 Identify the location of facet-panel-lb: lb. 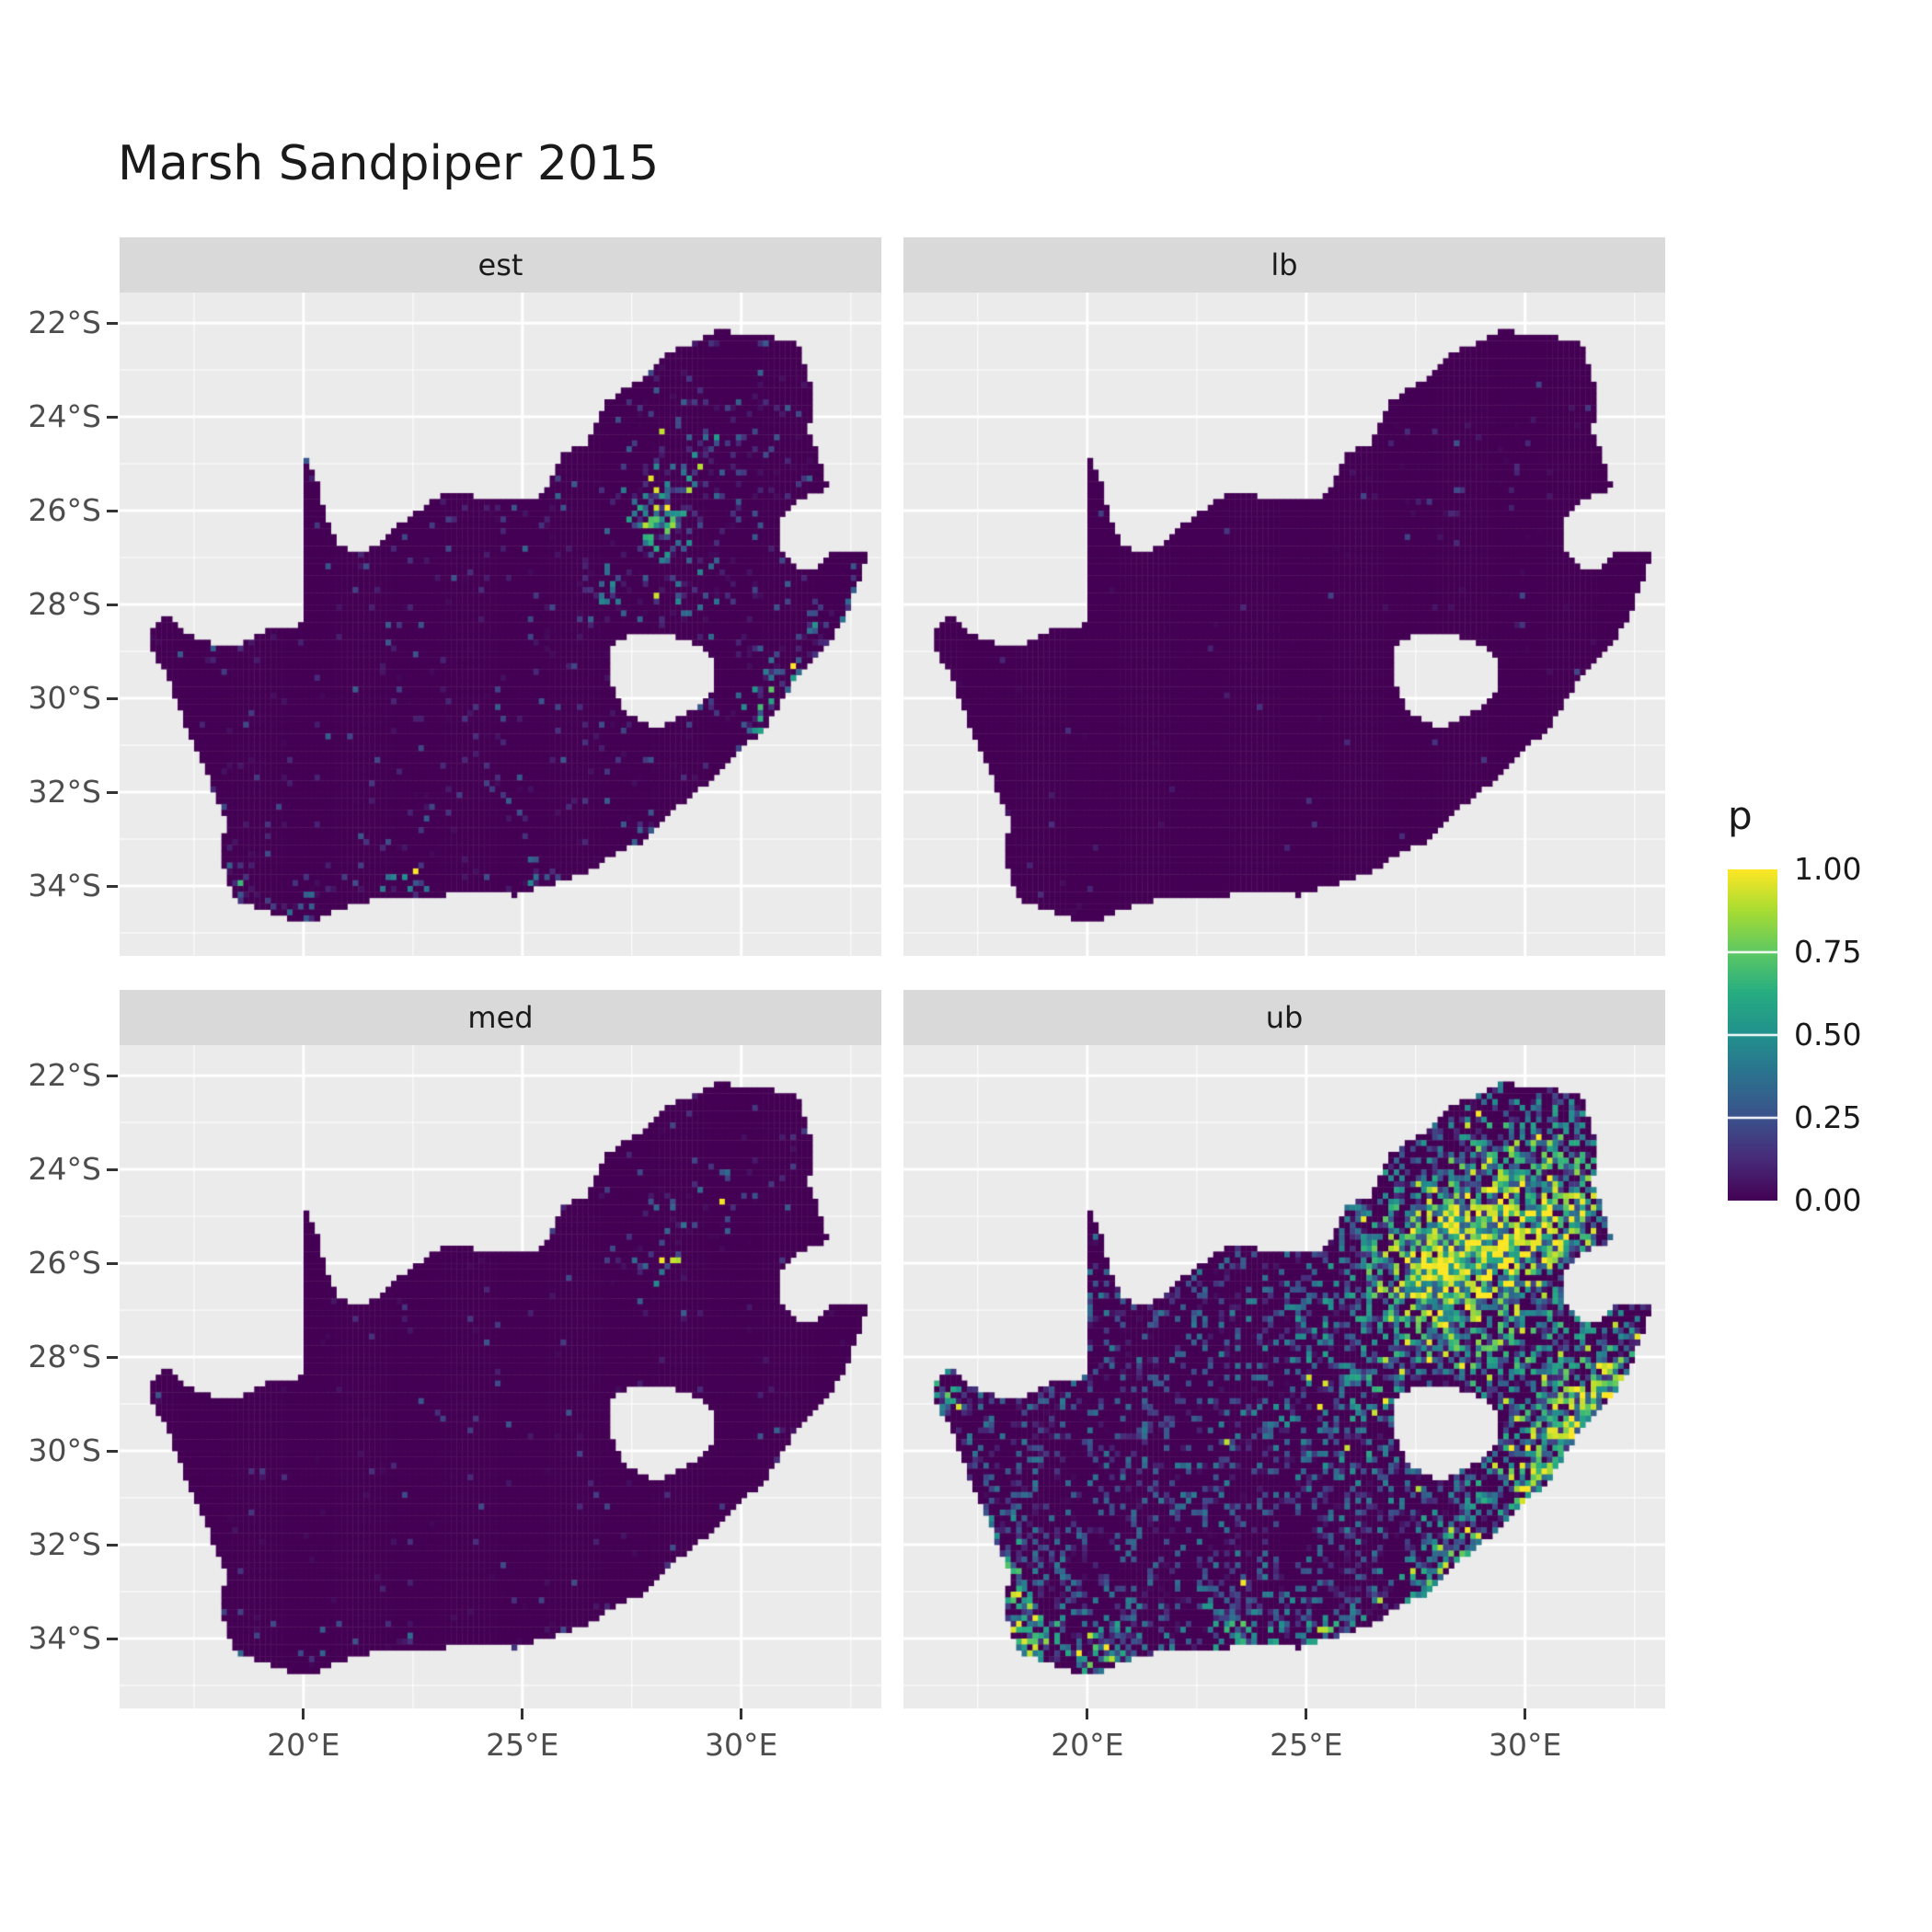
(1284, 596).